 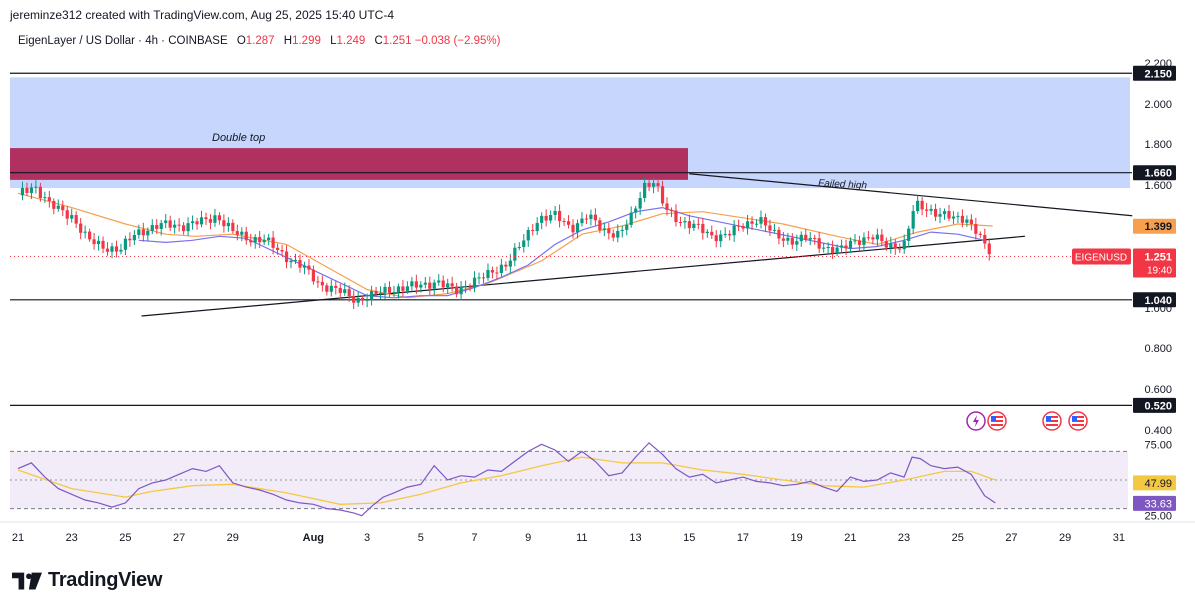 I want to click on level-2150-label: 2.150, so click(x=1158, y=74).